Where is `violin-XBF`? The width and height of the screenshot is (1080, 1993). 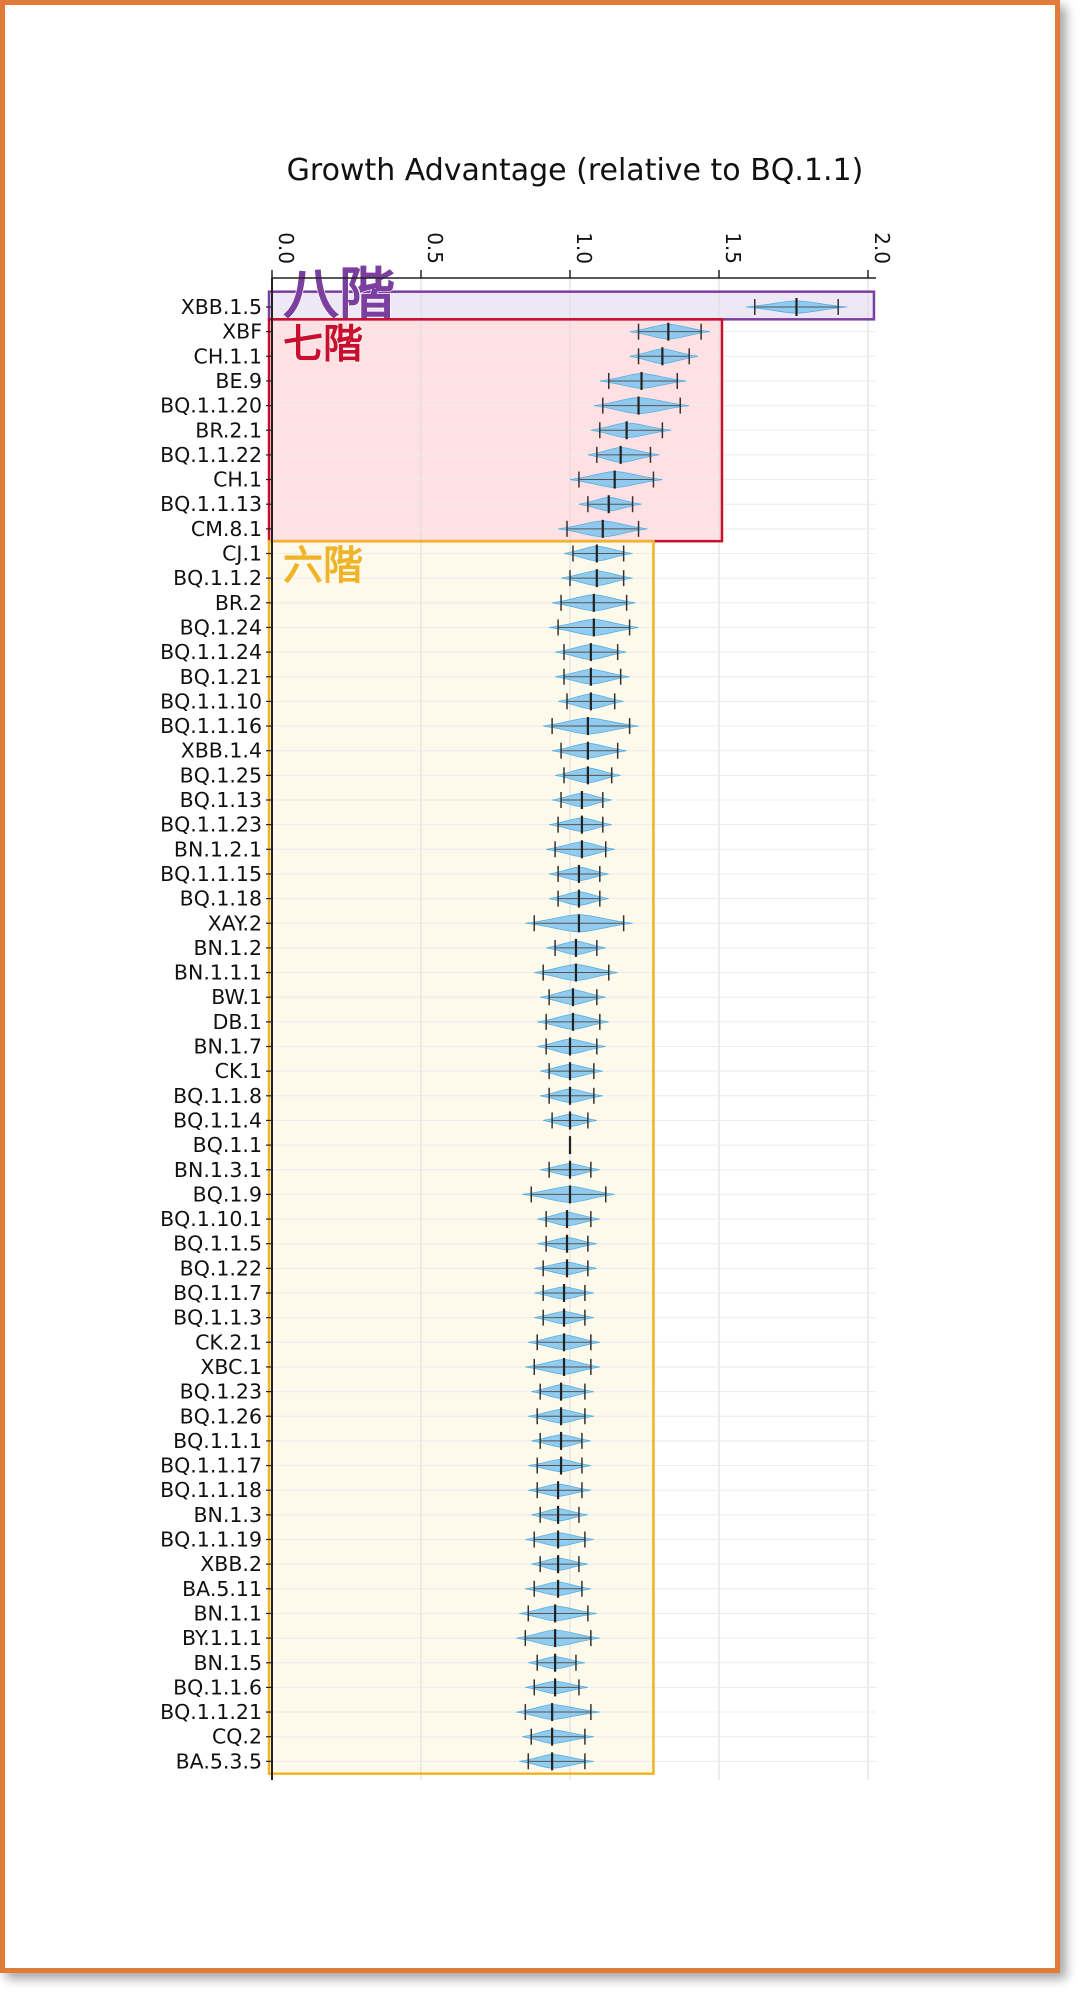 violin-XBF is located at coordinates (670, 331).